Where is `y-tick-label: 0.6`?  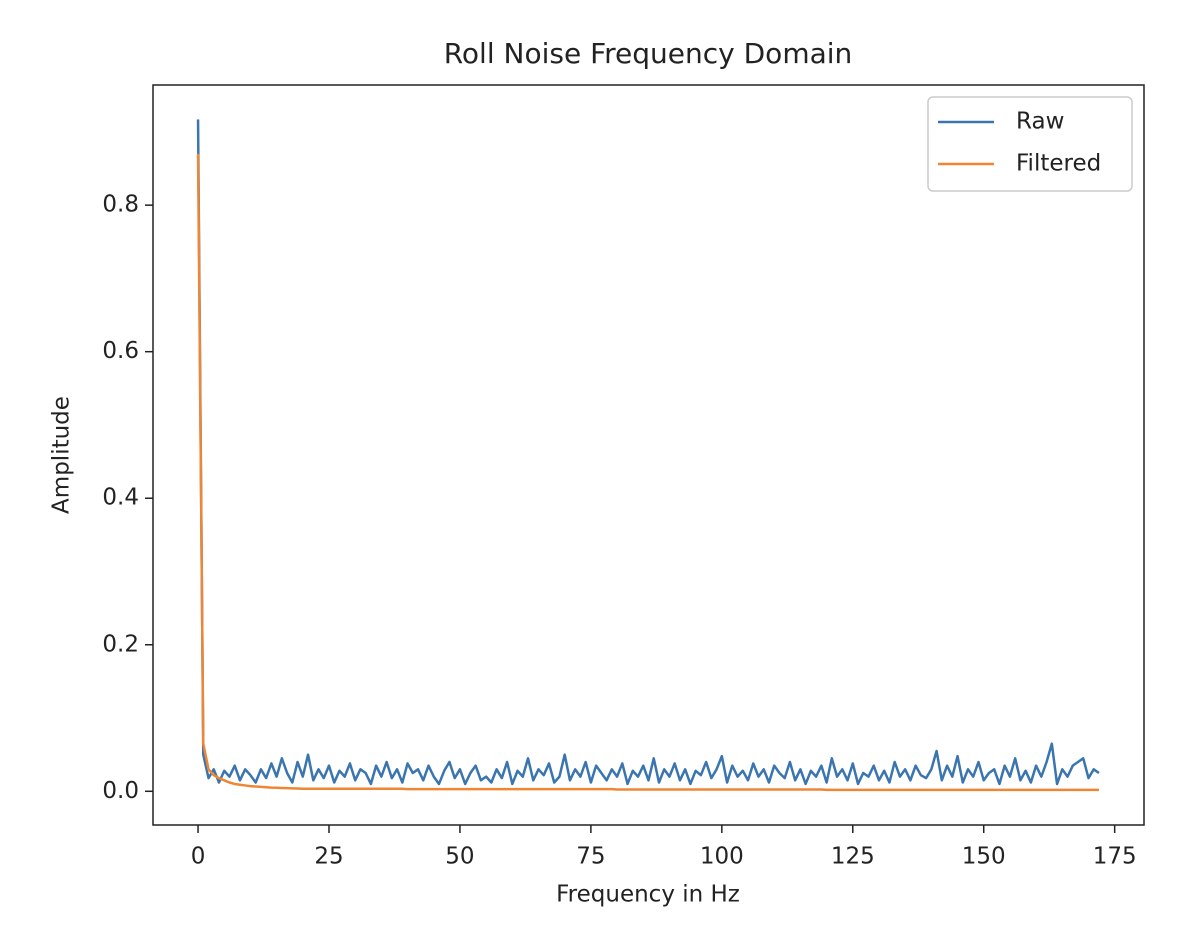
y-tick-label: 0.6 is located at coordinates (120, 351).